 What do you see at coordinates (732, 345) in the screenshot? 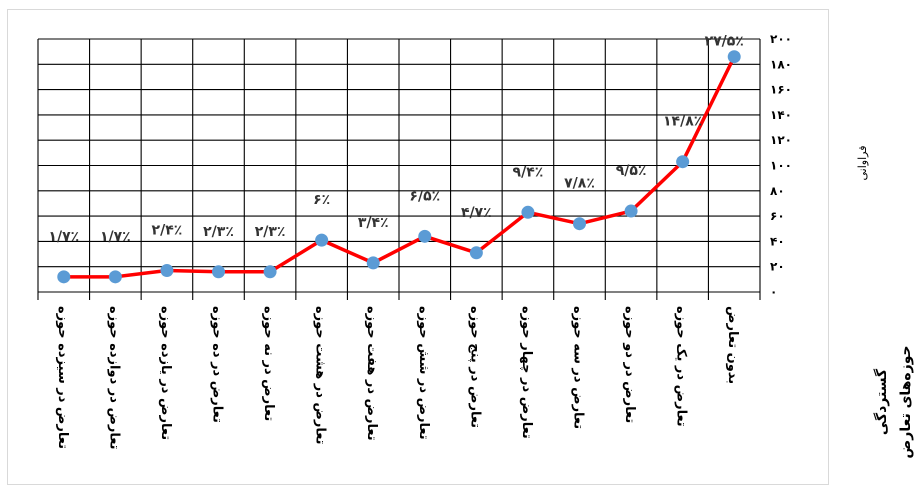
I see `x-tick-label: بدون تعارض` at bounding box center [732, 345].